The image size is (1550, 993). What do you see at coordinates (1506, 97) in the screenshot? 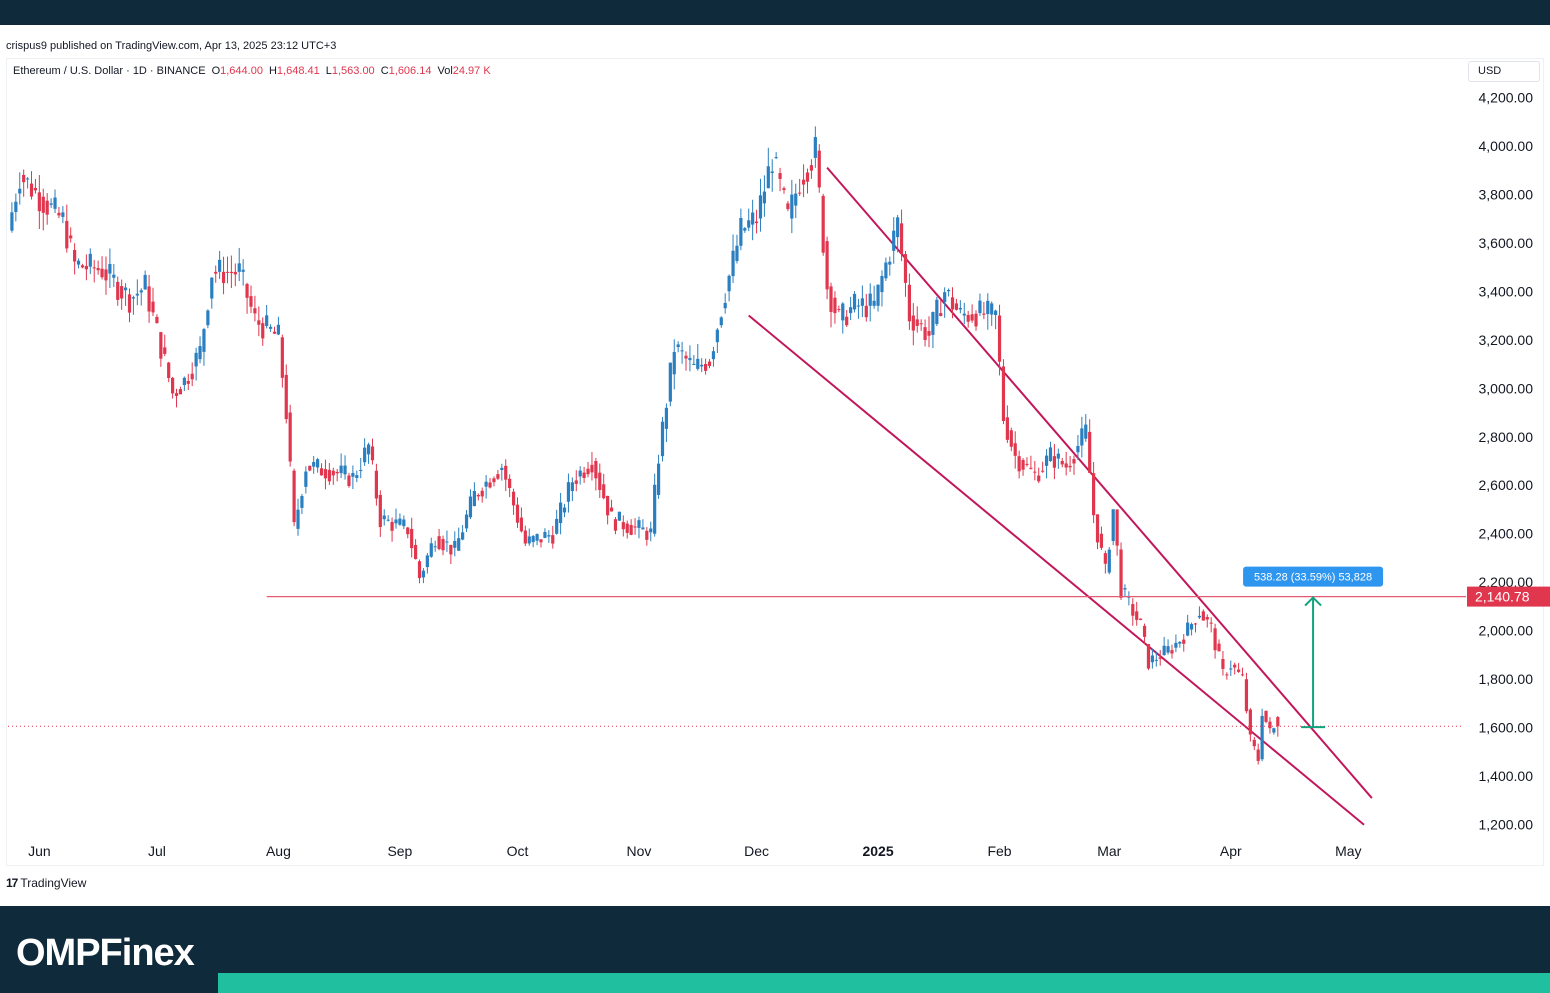
I see `y-tick-label: 4,200.00` at bounding box center [1506, 97].